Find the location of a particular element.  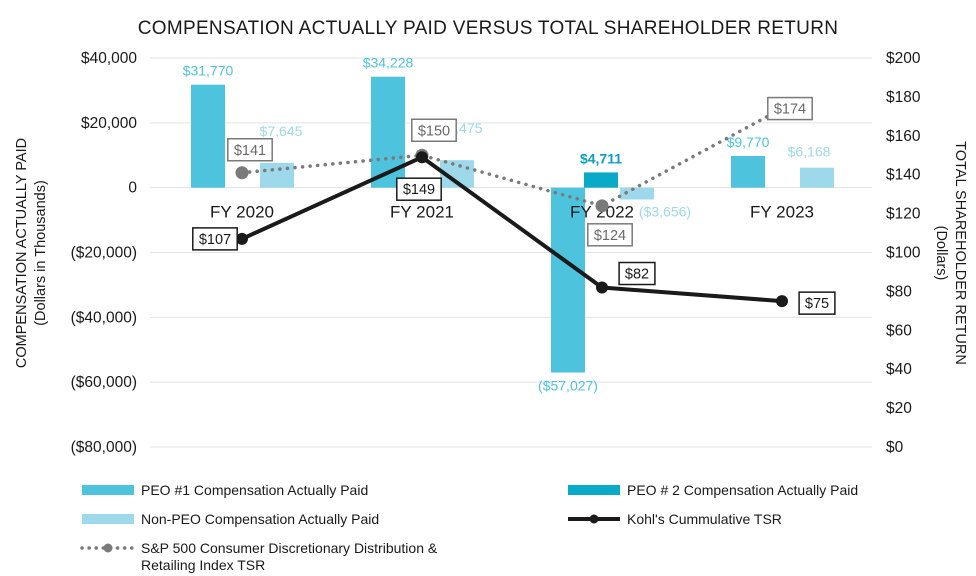

kohls-tsr-label-text: $82 is located at coordinates (637, 275).